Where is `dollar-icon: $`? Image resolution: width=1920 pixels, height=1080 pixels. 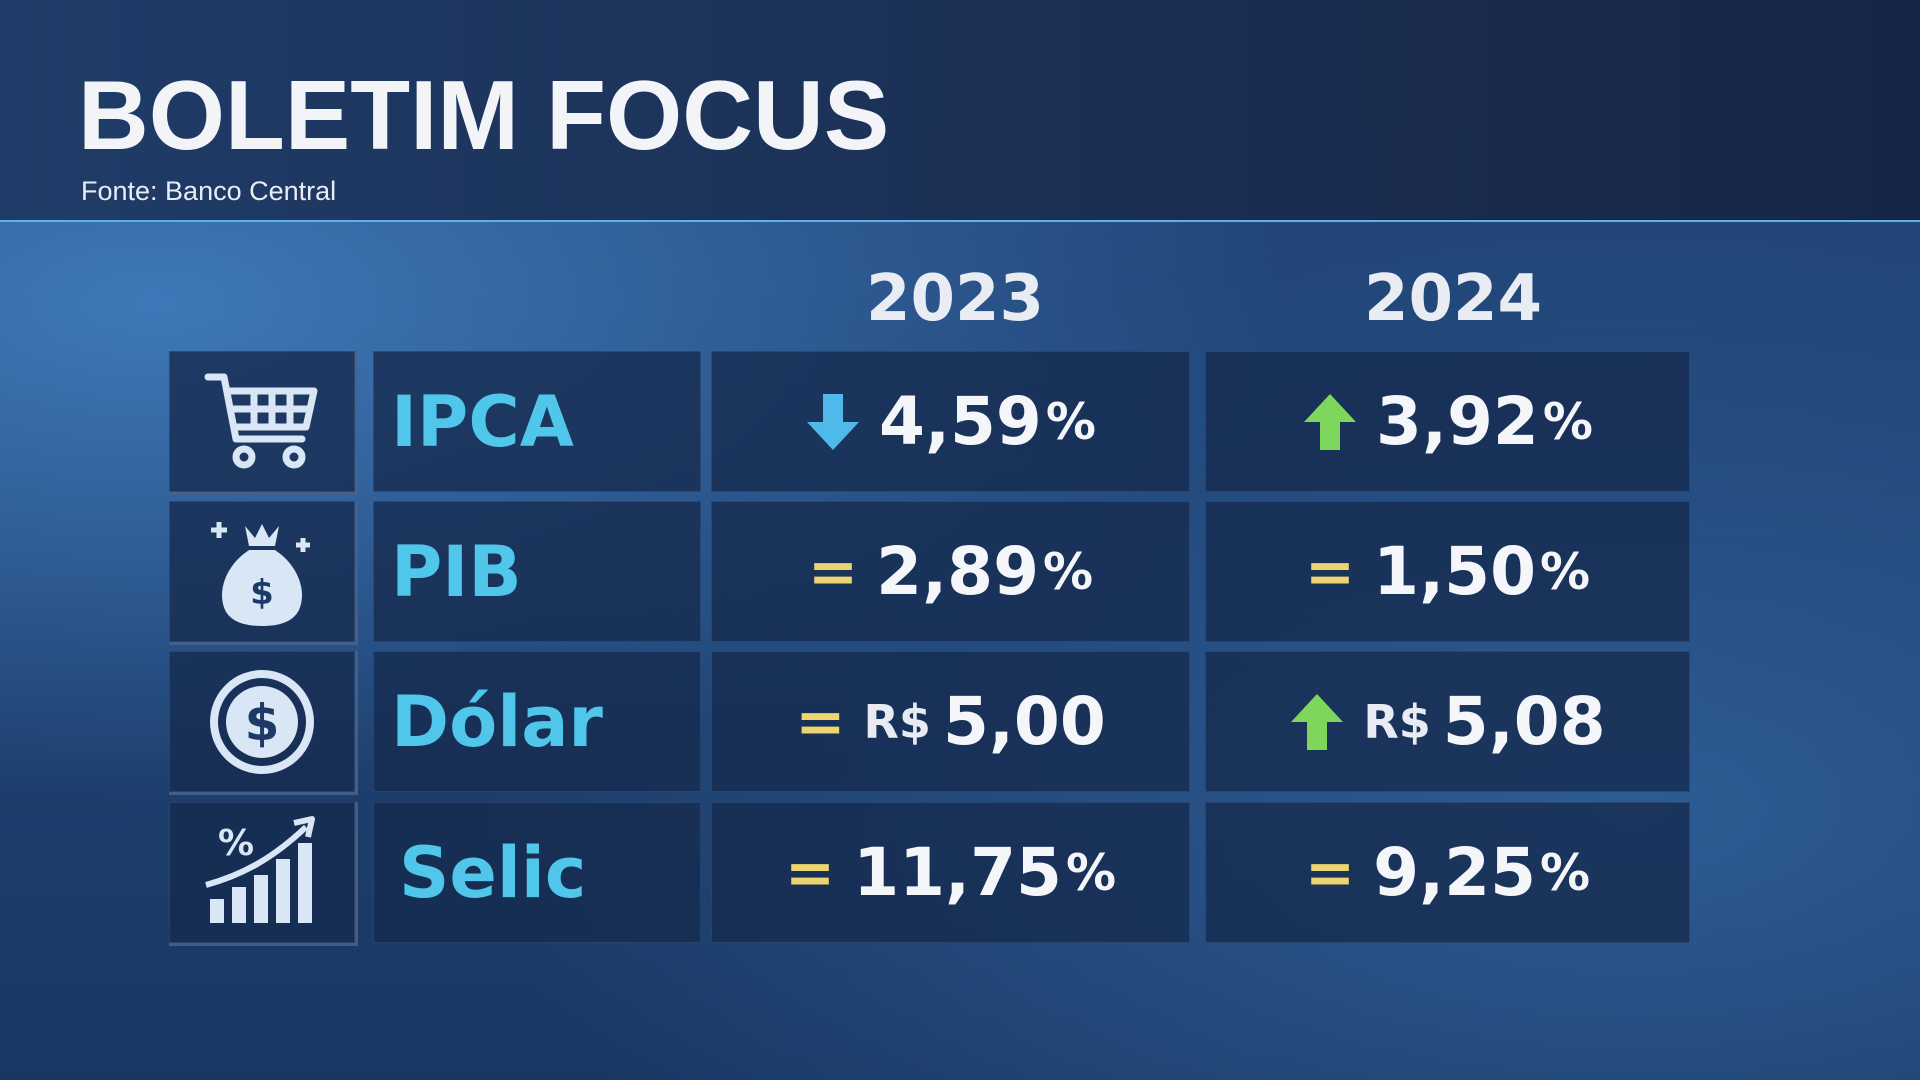 dollar-icon: $ is located at coordinates (262, 721).